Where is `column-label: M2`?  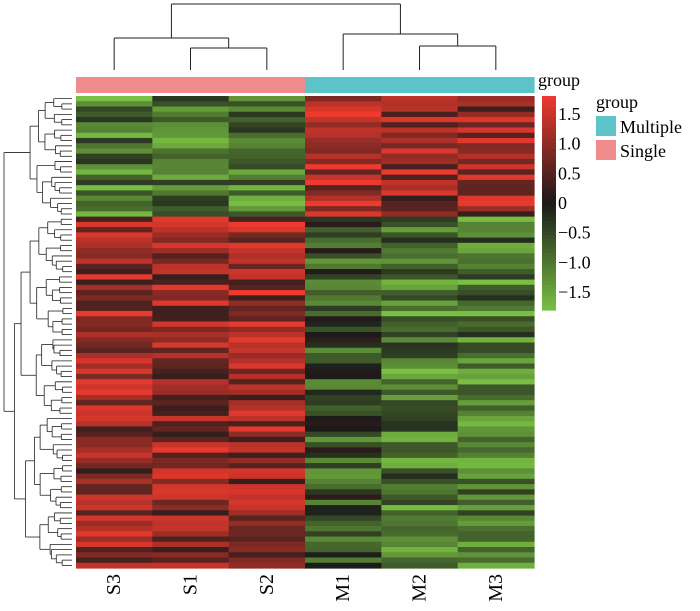 column-label: M2 is located at coordinates (420, 588).